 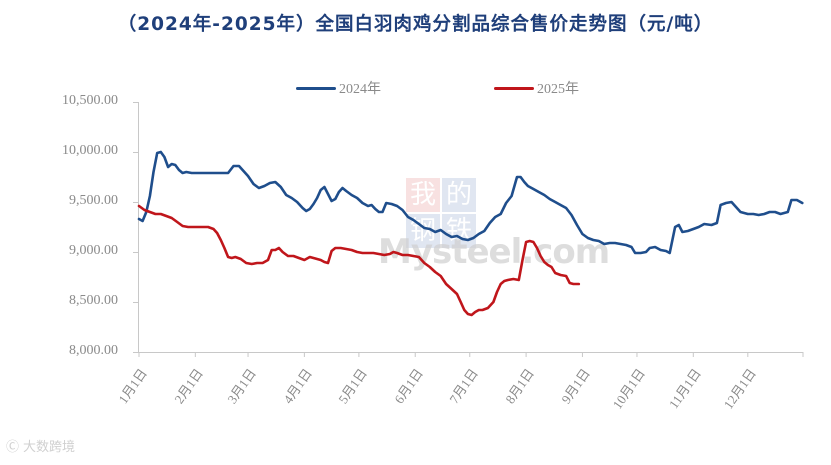 I want to click on y-tick-10000: 10,000.00, so click(x=90, y=150).